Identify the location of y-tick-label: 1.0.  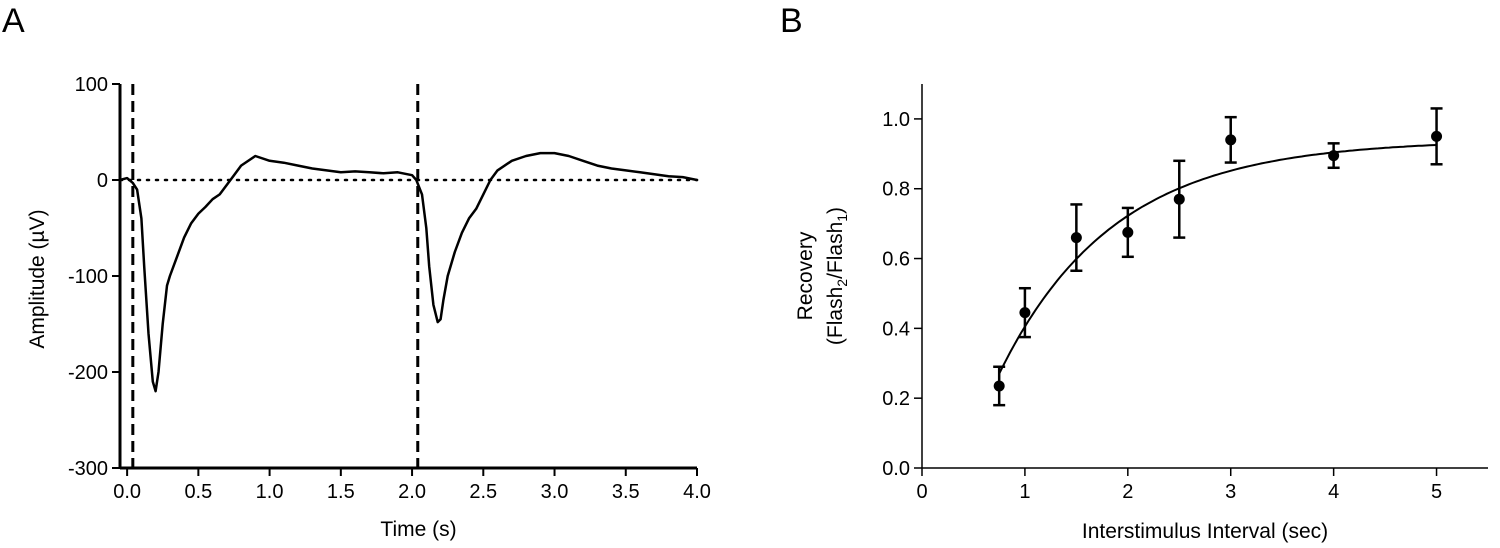
(896, 120).